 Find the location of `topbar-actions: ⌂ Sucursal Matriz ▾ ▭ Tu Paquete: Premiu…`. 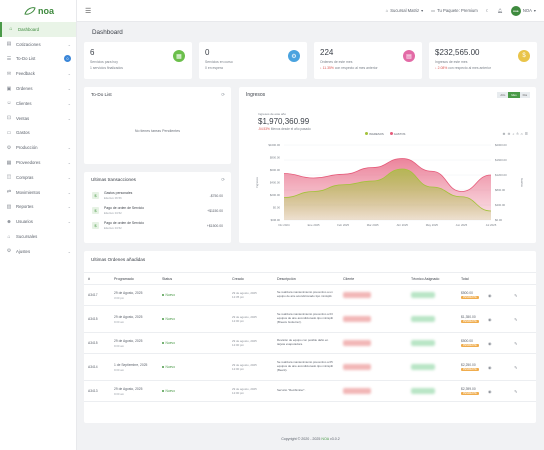

topbar-actions: ⌂ Sucursal Matriz ▾ ▭ Tu Paquete: Premiu… is located at coordinates (461, 10).